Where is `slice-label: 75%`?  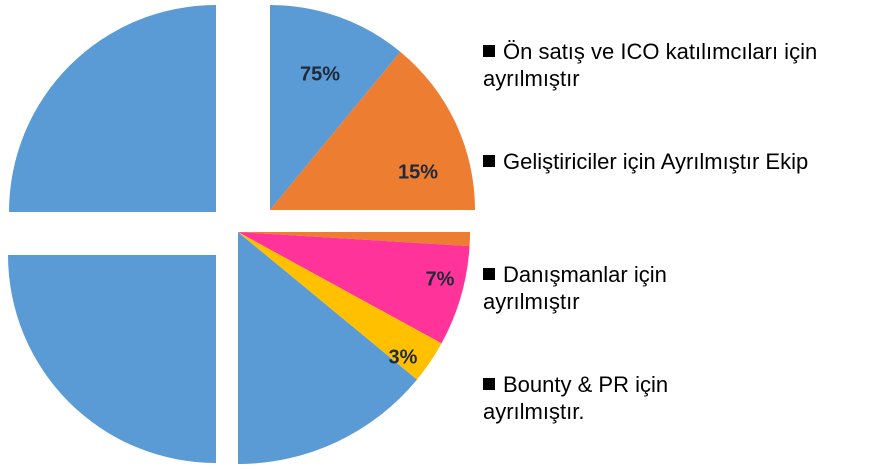
slice-label: 75% is located at coordinates (320, 74).